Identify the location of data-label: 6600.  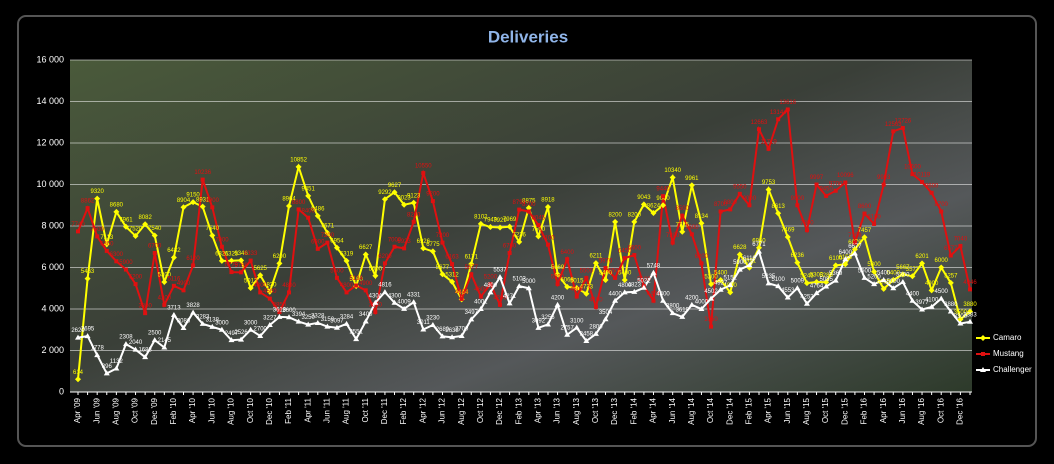
(635, 249).